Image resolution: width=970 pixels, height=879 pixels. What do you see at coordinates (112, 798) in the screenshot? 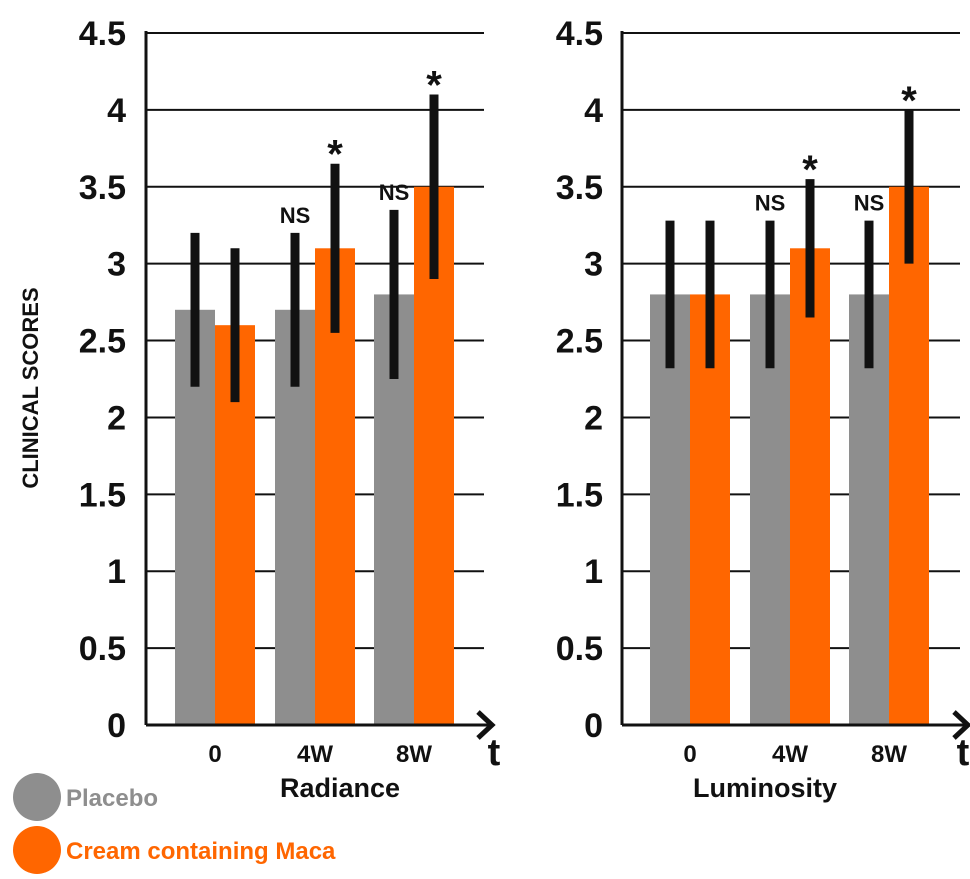
I see `legend-label-placebo: Placebo` at bounding box center [112, 798].